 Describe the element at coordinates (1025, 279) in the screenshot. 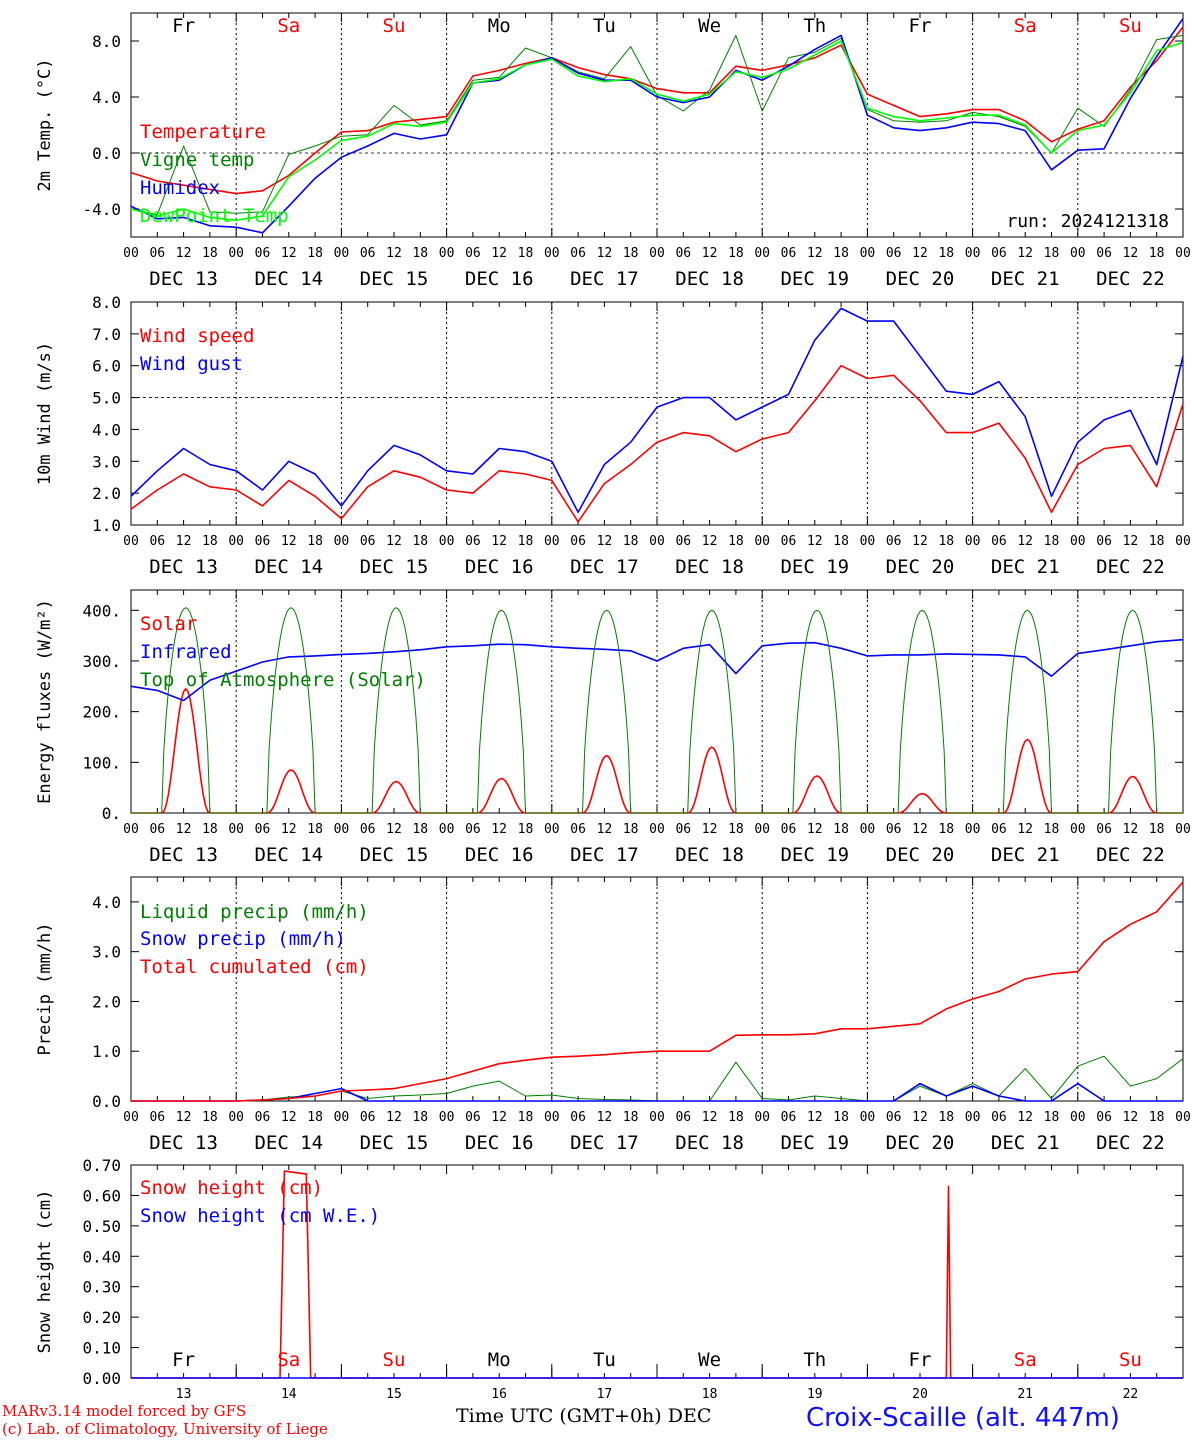

I see `date-label: DEC 21` at that location.